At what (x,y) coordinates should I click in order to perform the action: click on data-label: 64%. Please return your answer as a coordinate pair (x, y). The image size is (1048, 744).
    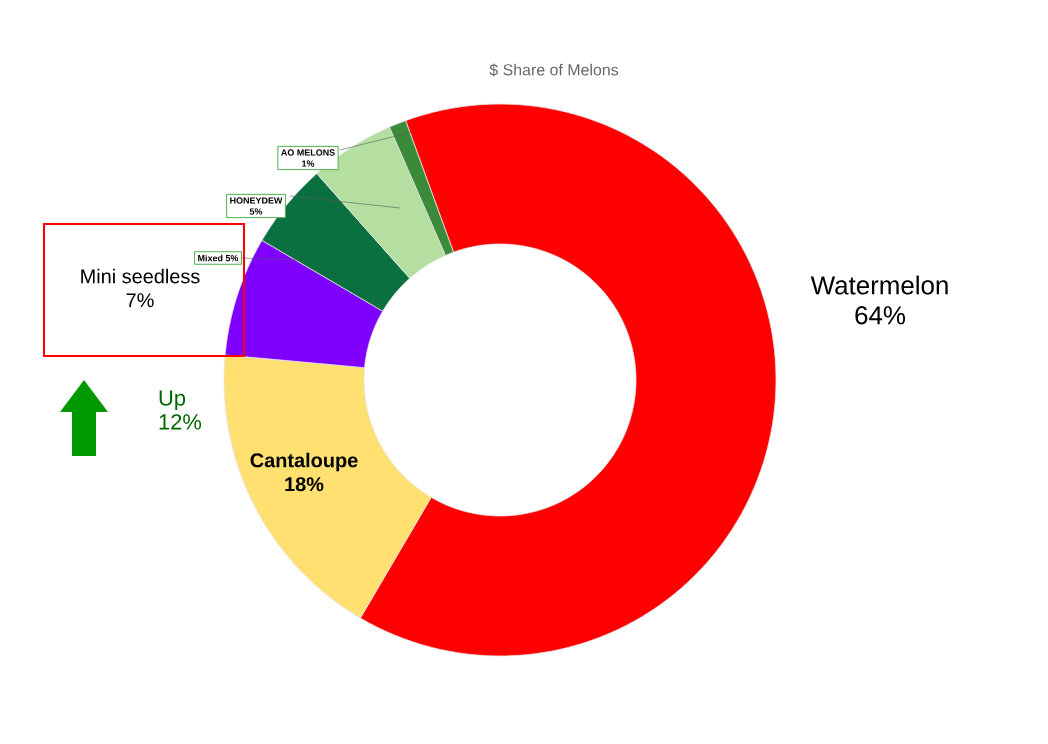
    Looking at the image, I should click on (880, 315).